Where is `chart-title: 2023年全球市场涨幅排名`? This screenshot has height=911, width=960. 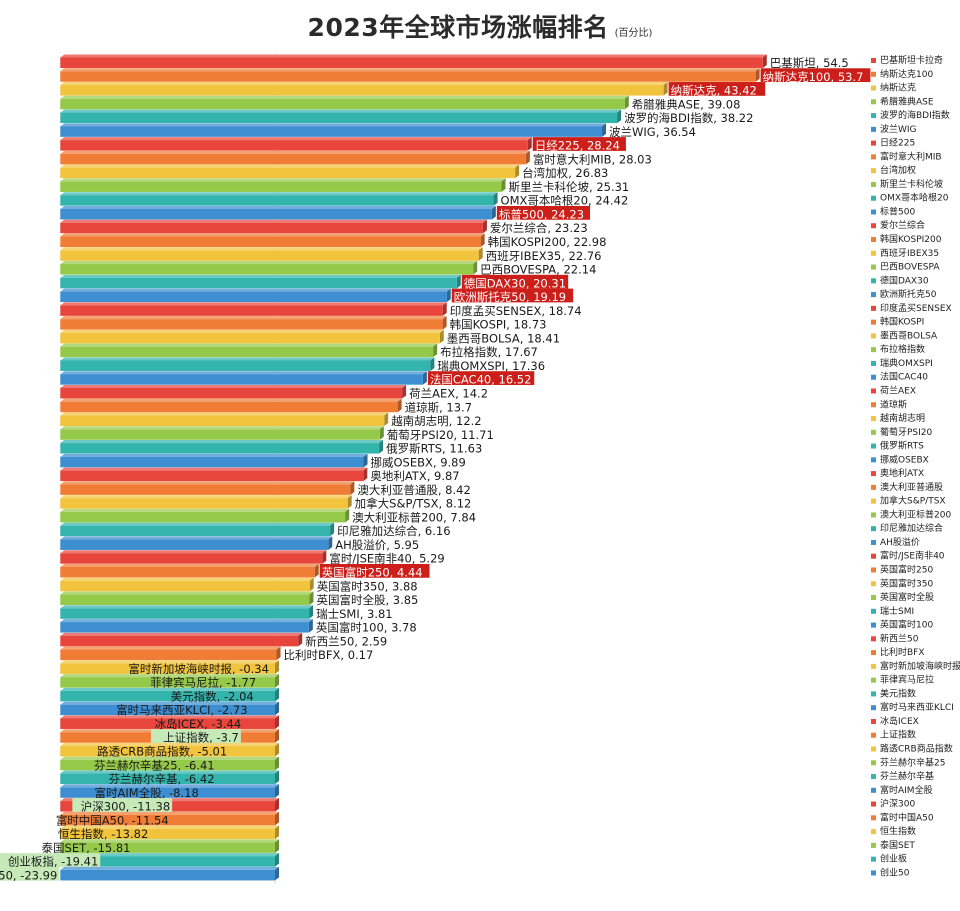
chart-title: 2023年全球市场涨幅排名 is located at coordinates (458, 27).